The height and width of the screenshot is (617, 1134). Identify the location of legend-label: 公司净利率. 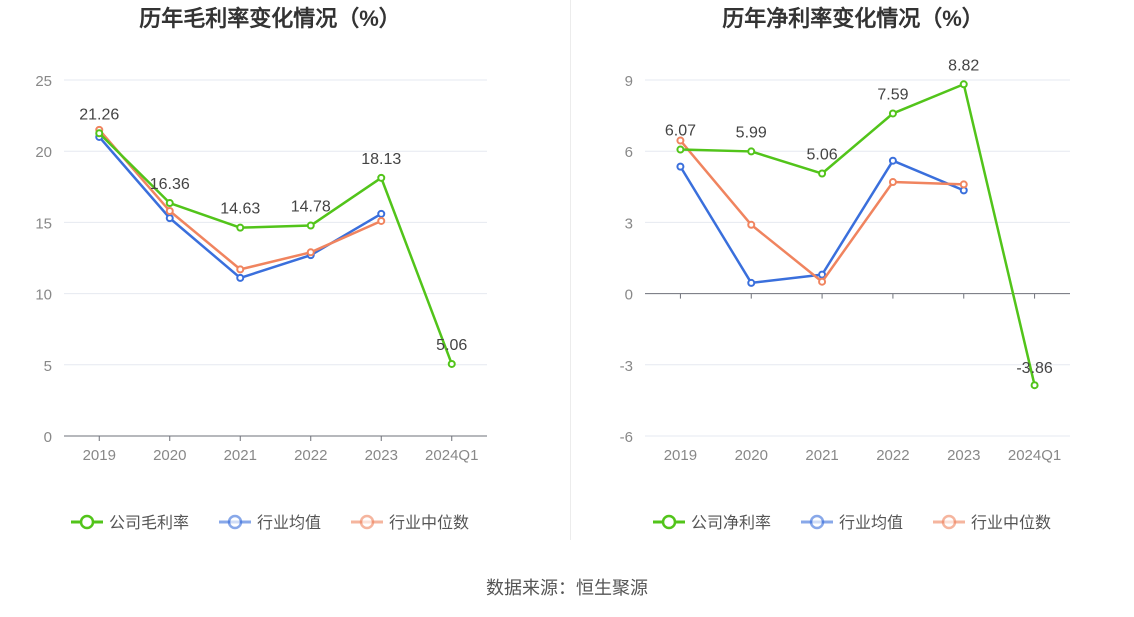
(731, 523).